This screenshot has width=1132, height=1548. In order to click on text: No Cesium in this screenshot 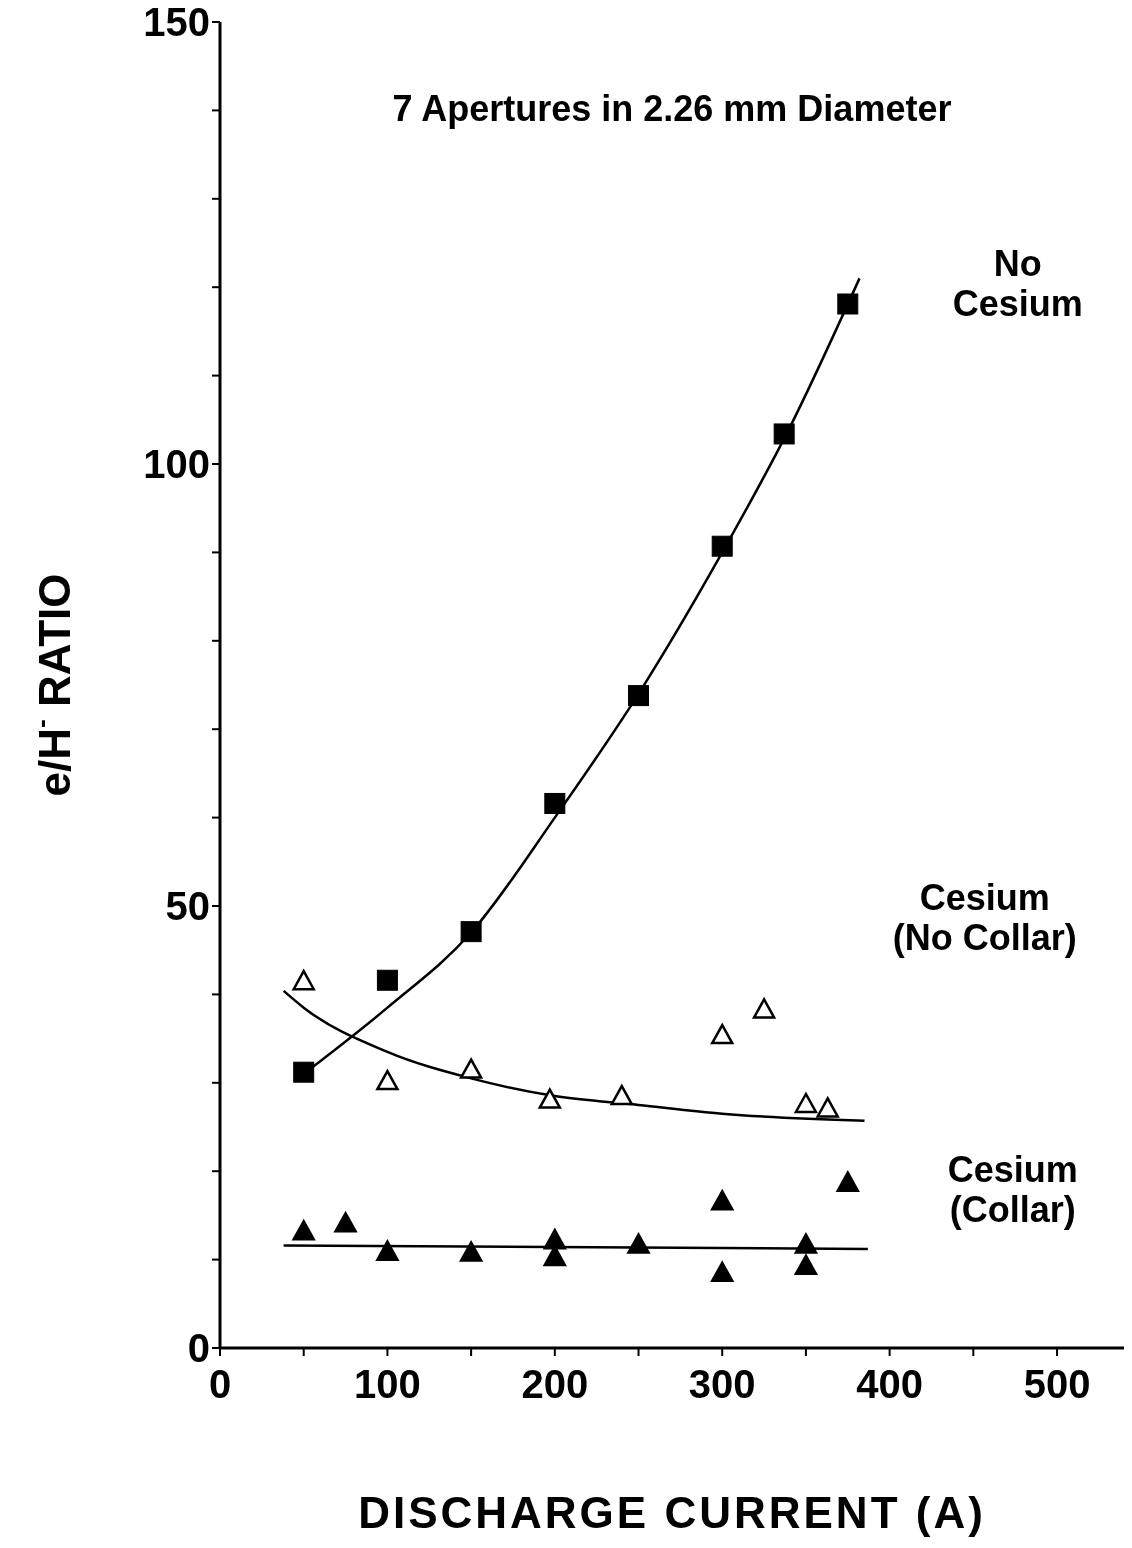, I will do `click(1017, 283)`.